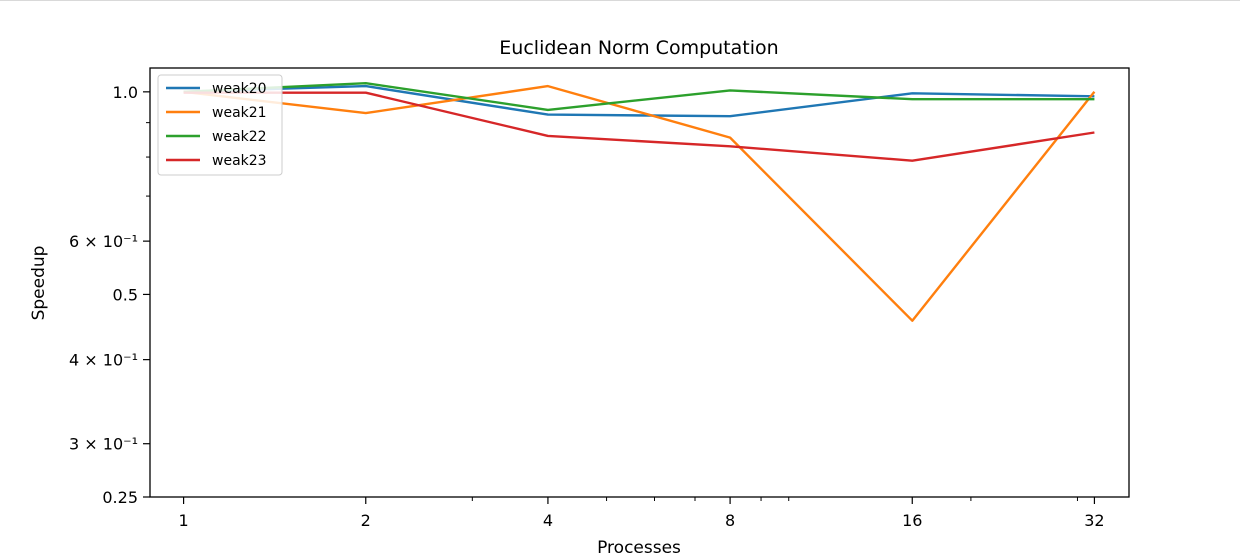  Describe the element at coordinates (109, 295) in the screenshot. I see `y-axis: 0.25 3 × 10⁻¹ 4 × 10⁻¹ 0.5 6 × 10⁻¹ 1.0` at that location.